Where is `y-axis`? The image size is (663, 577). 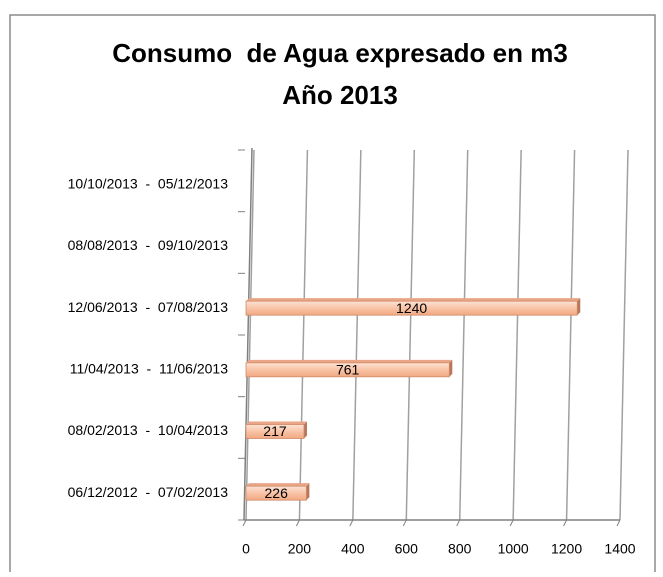 y-axis is located at coordinates (248, 334).